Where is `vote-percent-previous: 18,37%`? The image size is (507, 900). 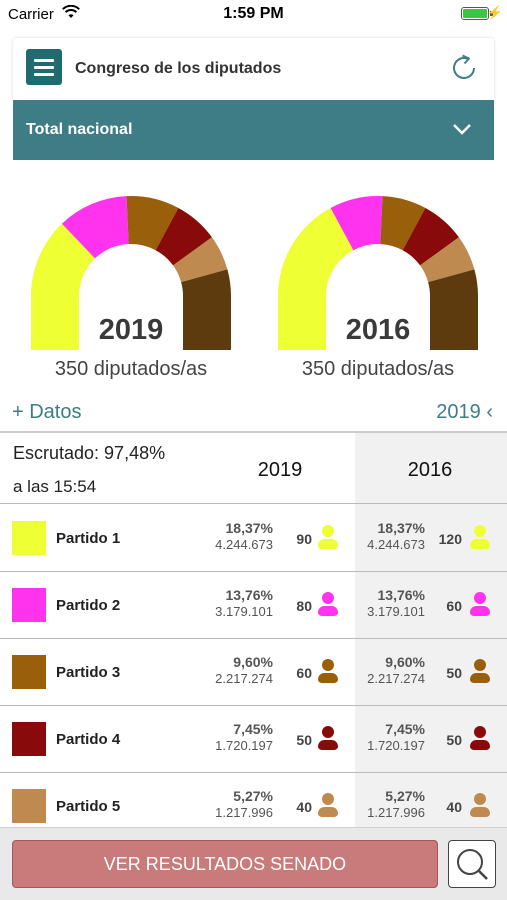 vote-percent-previous: 18,37% is located at coordinates (401, 528).